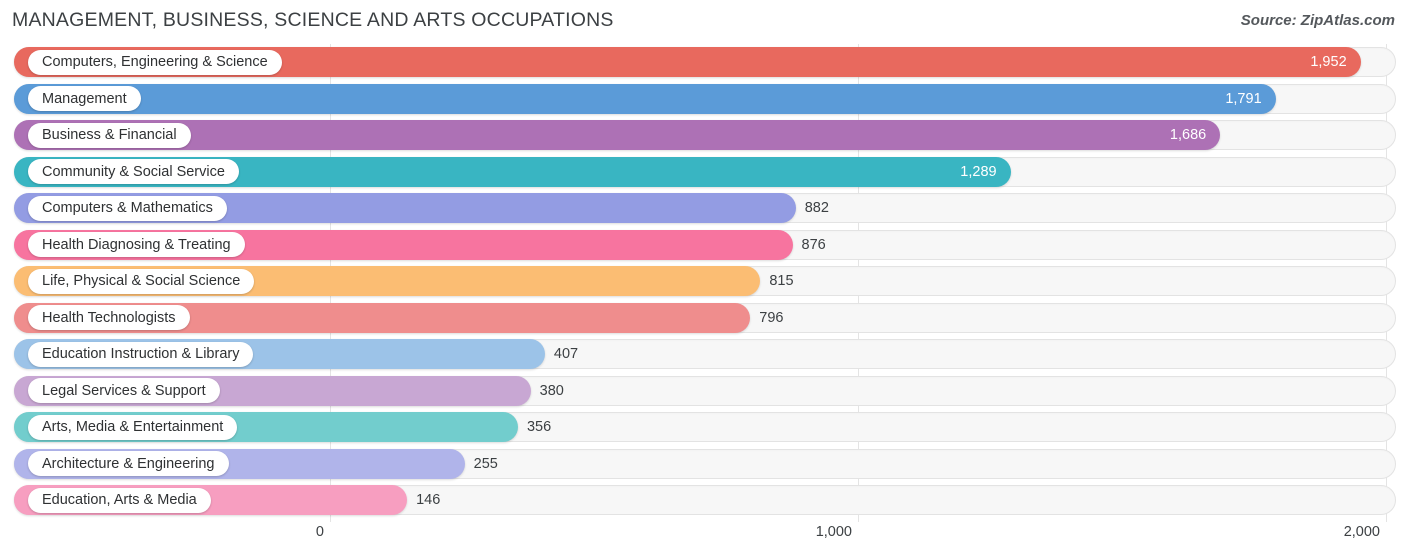  I want to click on bar-category-label: Community & Social Service, so click(133, 171).